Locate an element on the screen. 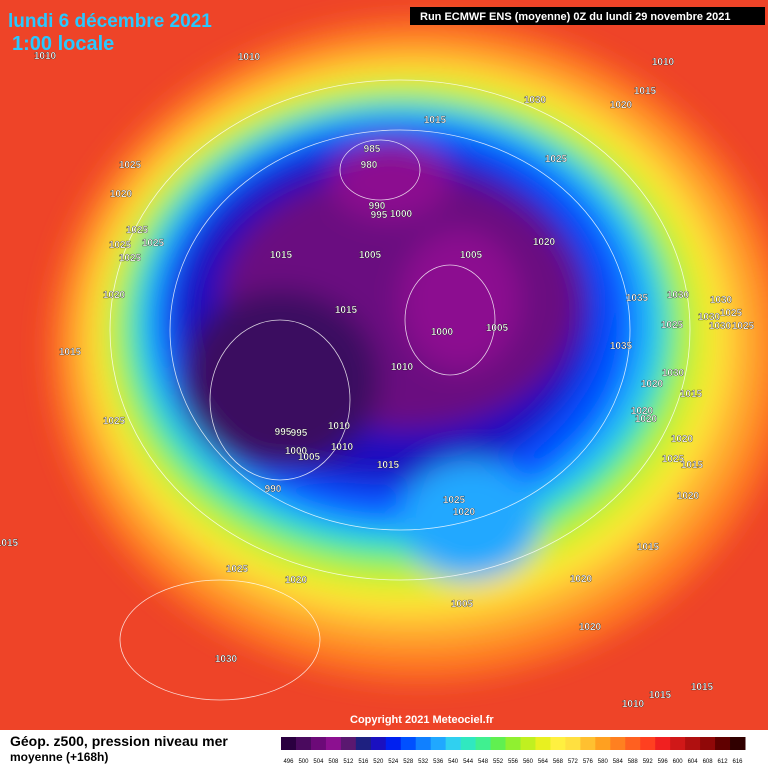  colorbar-label: 500 is located at coordinates (303, 762).